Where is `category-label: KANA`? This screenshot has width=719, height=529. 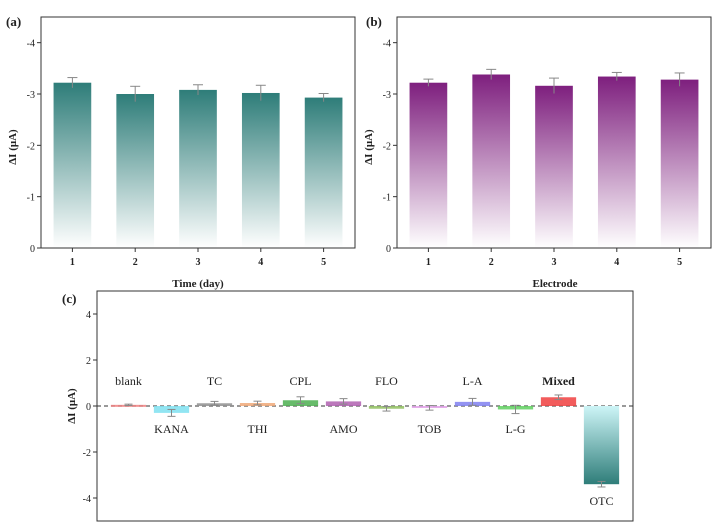
category-label: KANA is located at coordinates (171, 429).